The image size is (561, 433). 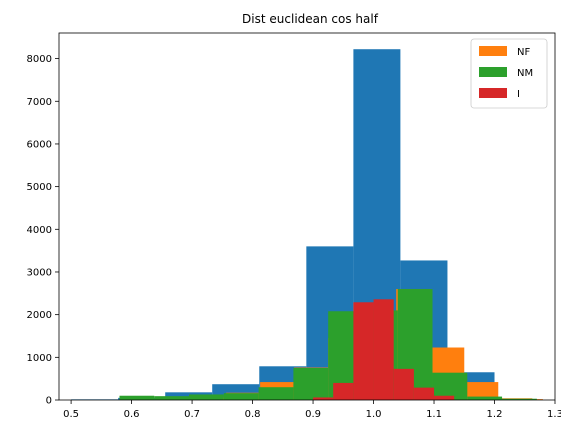 I want to click on x-tick-label: 0.6, so click(x=132, y=414).